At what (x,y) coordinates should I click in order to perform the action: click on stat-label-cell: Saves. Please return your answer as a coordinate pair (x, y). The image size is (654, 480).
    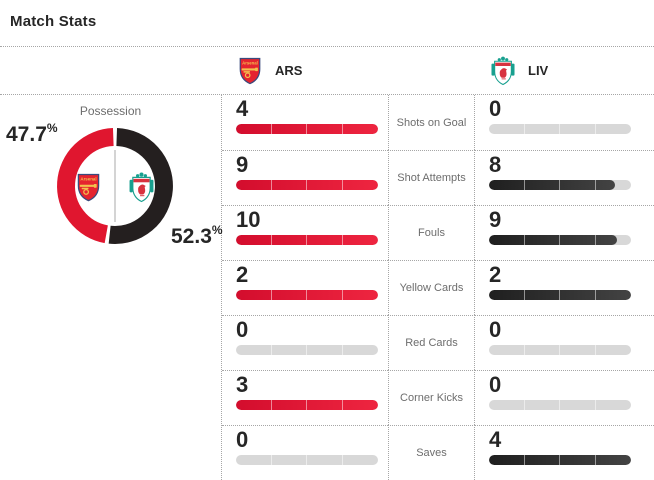
    Looking at the image, I should click on (431, 452).